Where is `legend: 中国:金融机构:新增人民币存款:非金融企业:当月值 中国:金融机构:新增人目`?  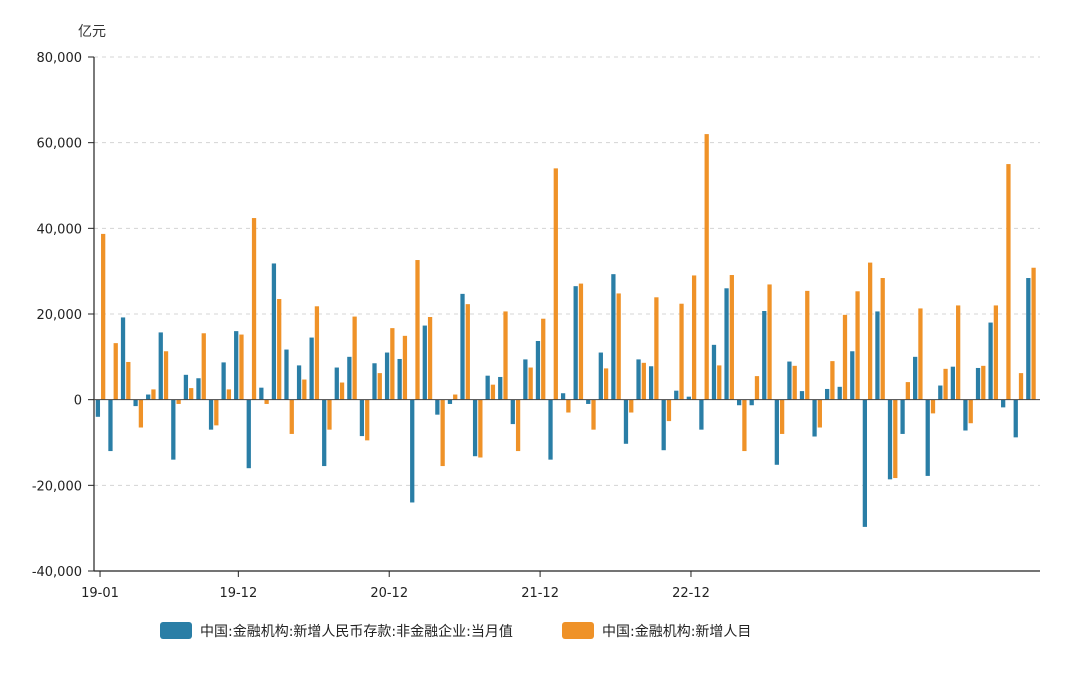
legend: 中国:金融机构:新增人民币存款:非金融企业:当月值 中国:金融机构:新增人目 is located at coordinates (455, 631).